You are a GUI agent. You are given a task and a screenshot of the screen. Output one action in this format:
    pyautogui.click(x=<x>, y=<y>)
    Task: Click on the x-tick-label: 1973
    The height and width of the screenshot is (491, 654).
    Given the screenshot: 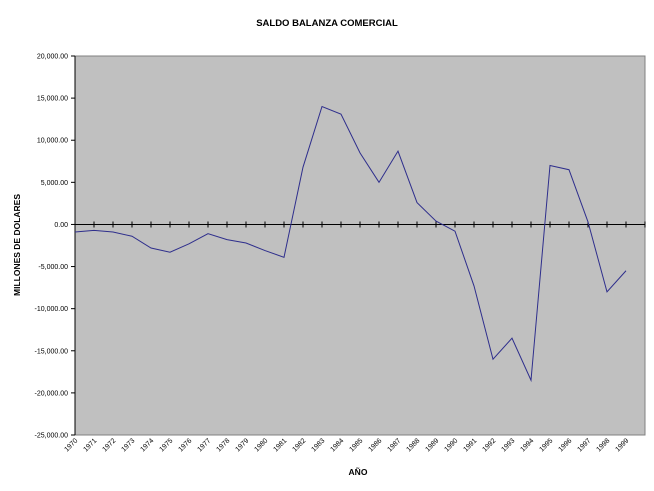 What is the action you would take?
    pyautogui.click(x=128, y=445)
    